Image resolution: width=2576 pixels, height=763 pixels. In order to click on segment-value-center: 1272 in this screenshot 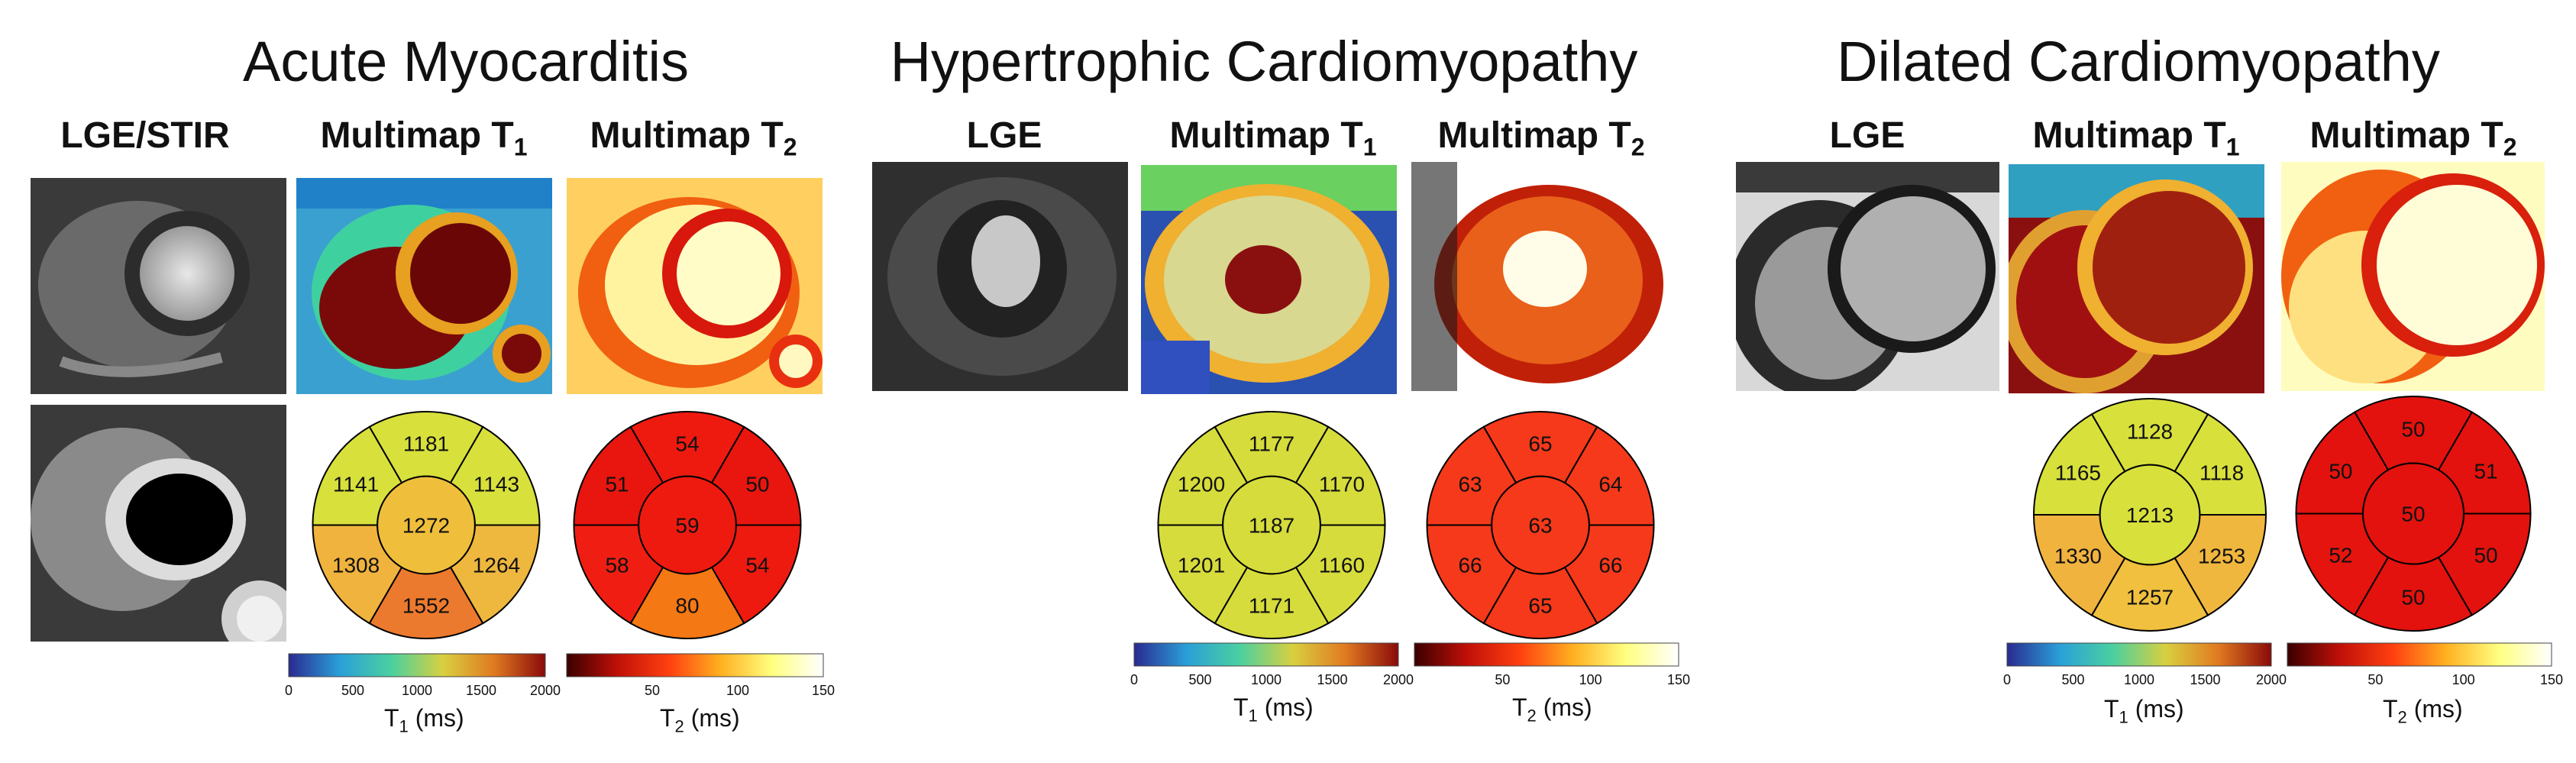, I will do `click(426, 526)`.